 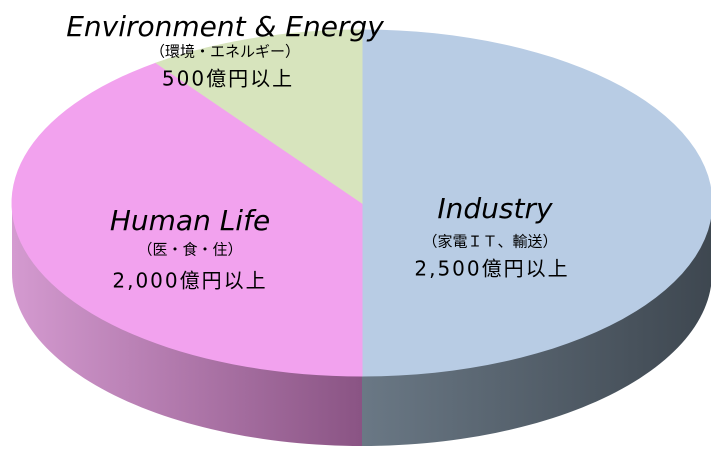 I want to click on value-label: 2,500億円以上, so click(x=491, y=269).